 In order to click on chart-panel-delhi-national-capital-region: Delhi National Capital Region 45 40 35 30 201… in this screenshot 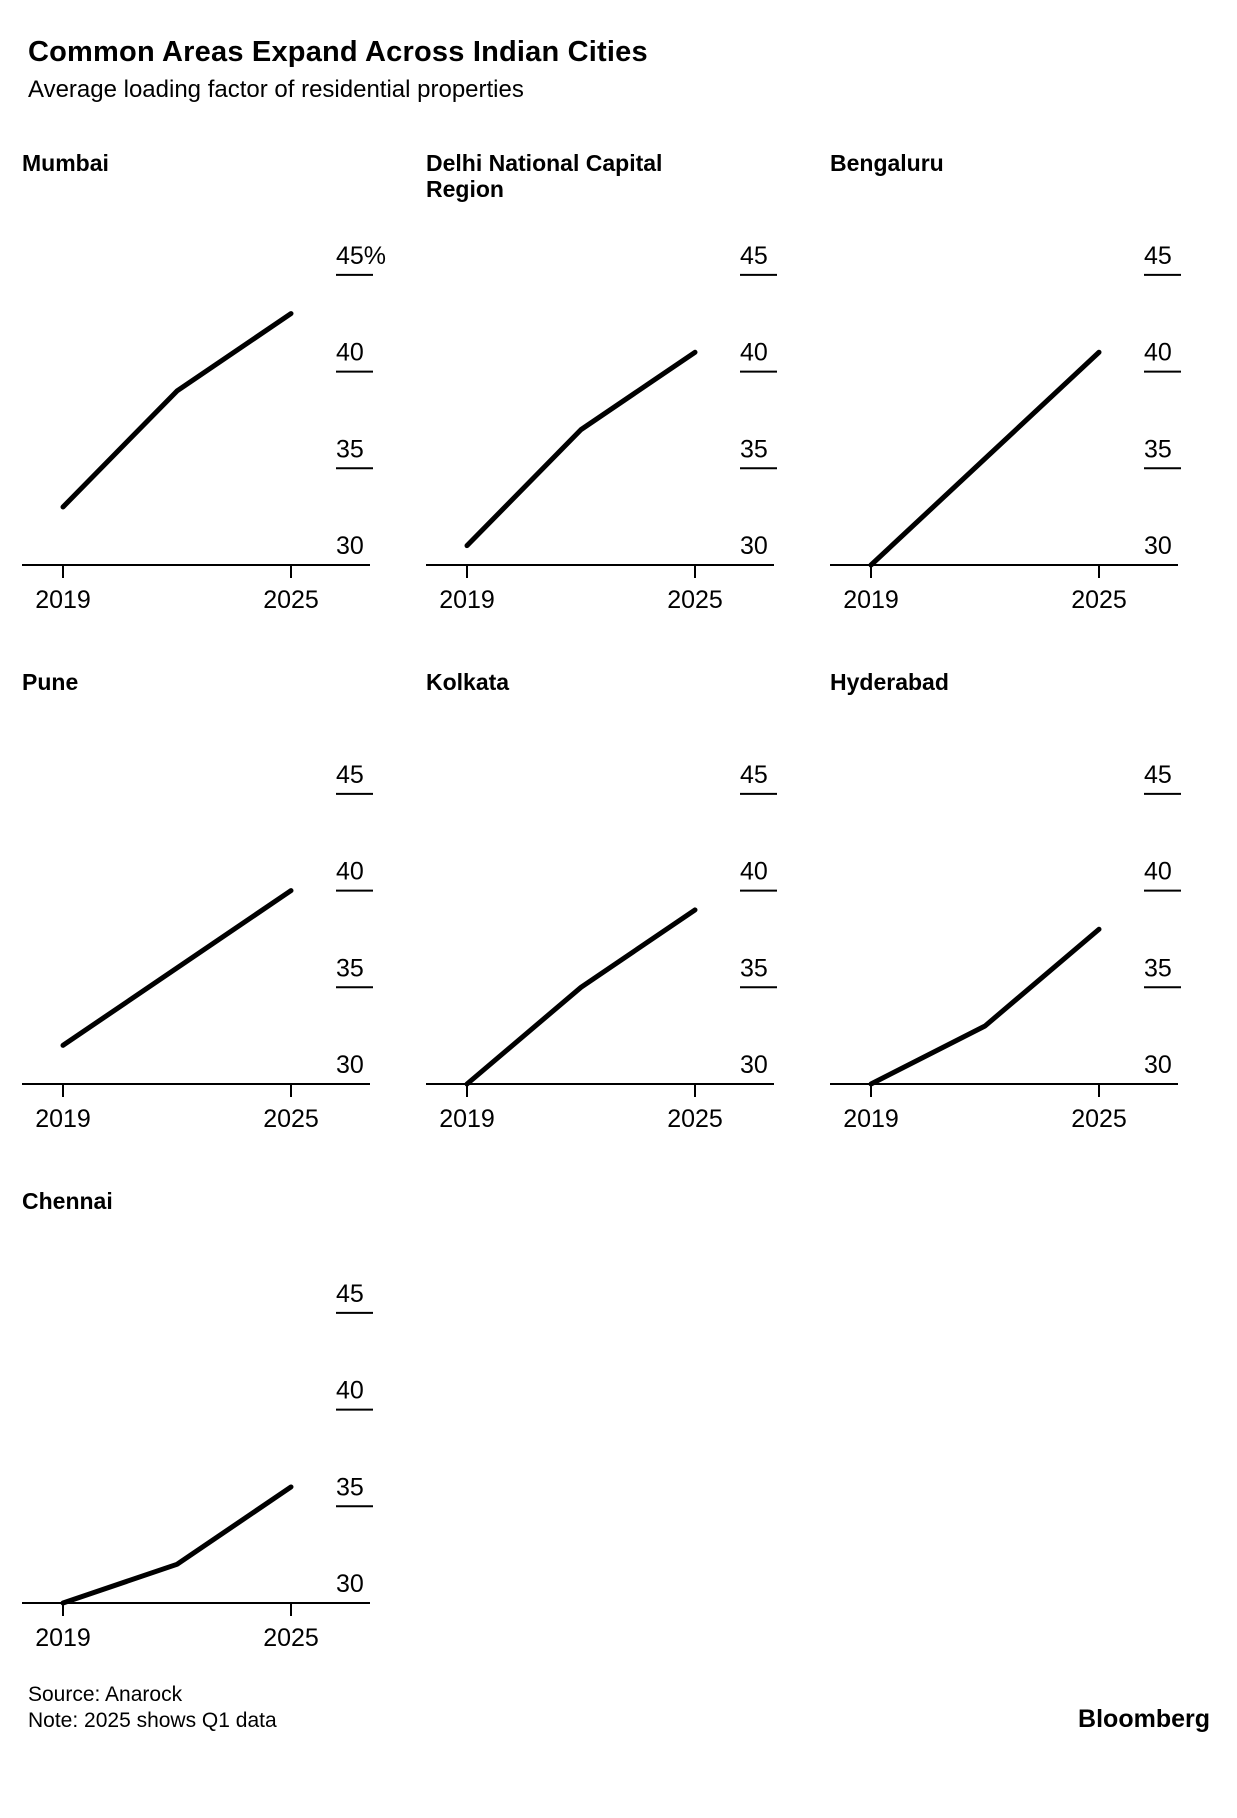, I will do `click(621, 387)`.